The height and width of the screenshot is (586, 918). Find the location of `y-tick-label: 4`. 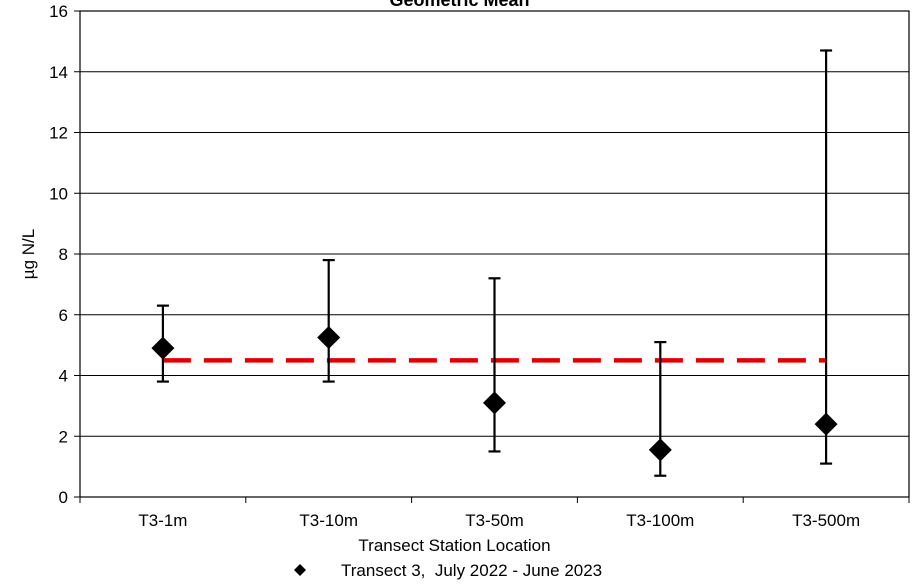

y-tick-label: 4 is located at coordinates (63, 376).